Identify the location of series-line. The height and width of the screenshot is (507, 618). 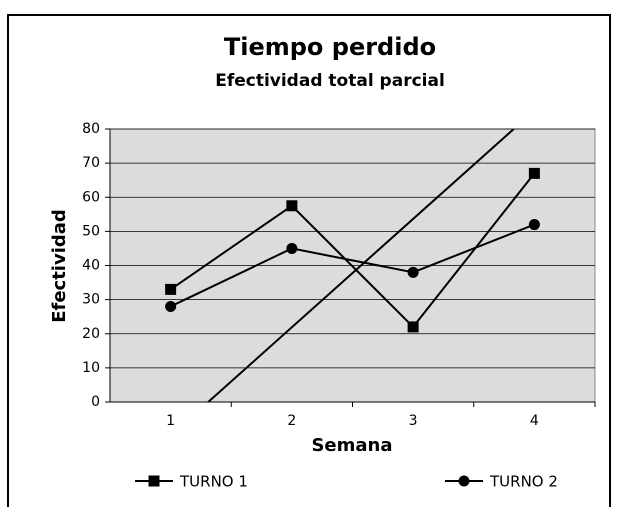
(352, 265).